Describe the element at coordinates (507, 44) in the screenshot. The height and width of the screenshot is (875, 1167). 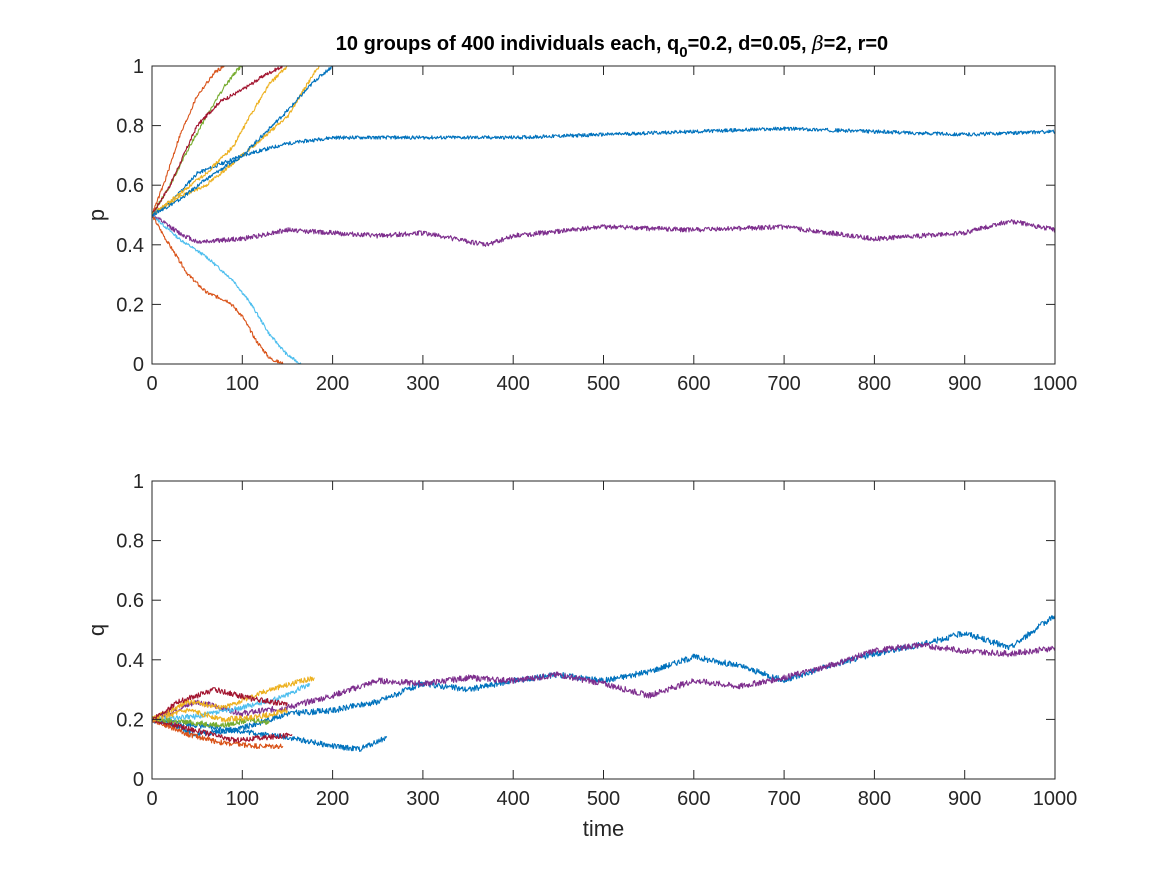
I see `chart-title-main: 10 groups of 400 individuals each, q` at that location.